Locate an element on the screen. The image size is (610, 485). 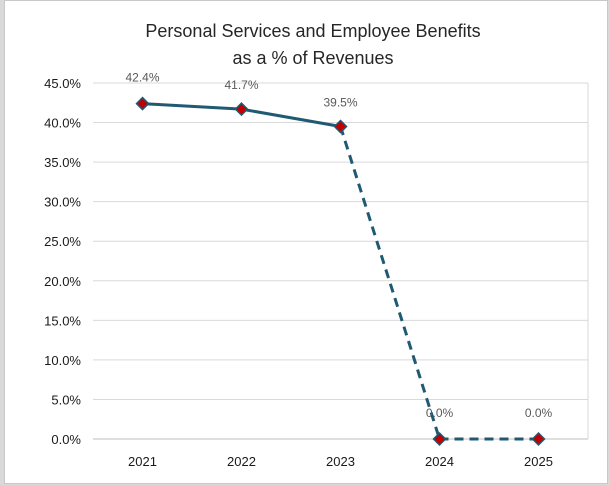
y-tick-label: 25.0% is located at coordinates (62, 241).